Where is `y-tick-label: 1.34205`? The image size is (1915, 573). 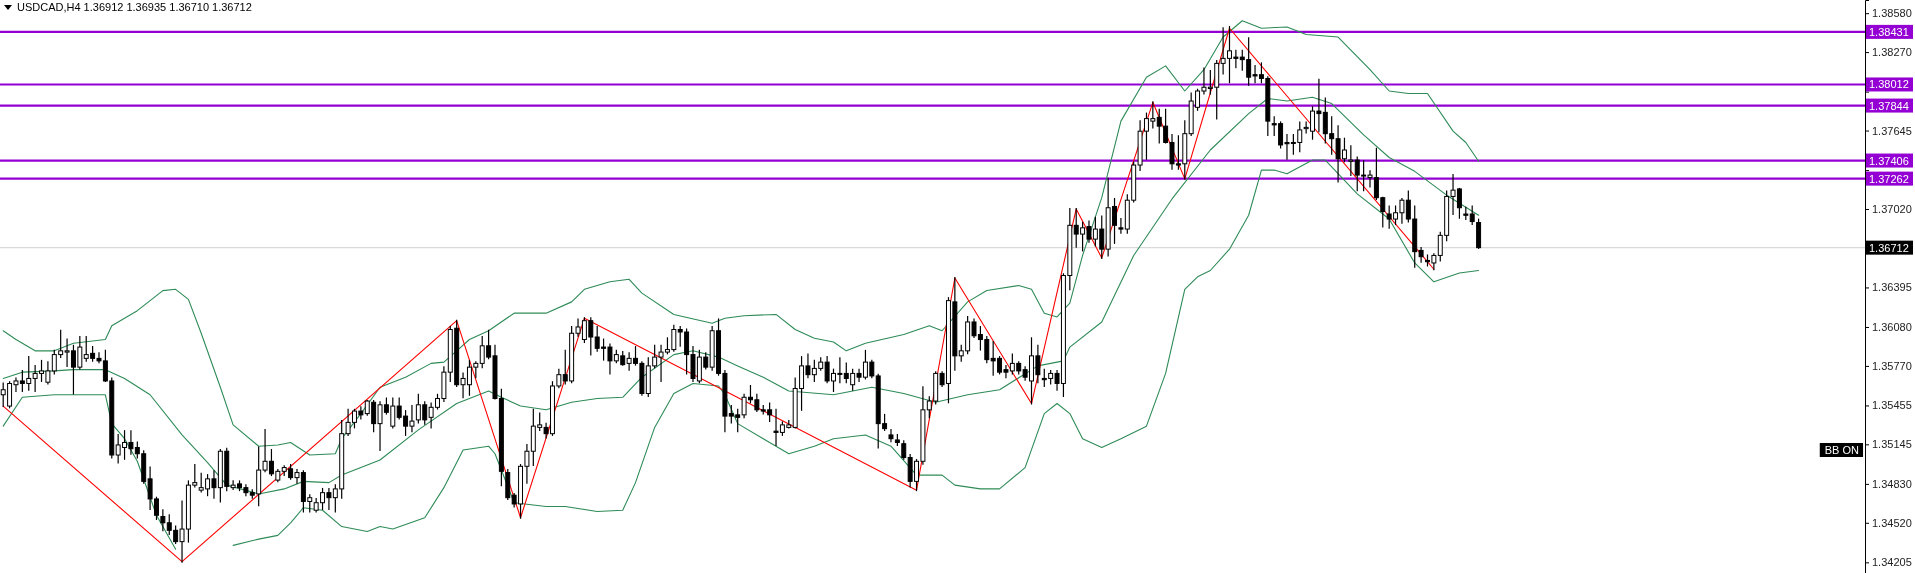
y-tick-label: 1.34205 is located at coordinates (1892, 562).